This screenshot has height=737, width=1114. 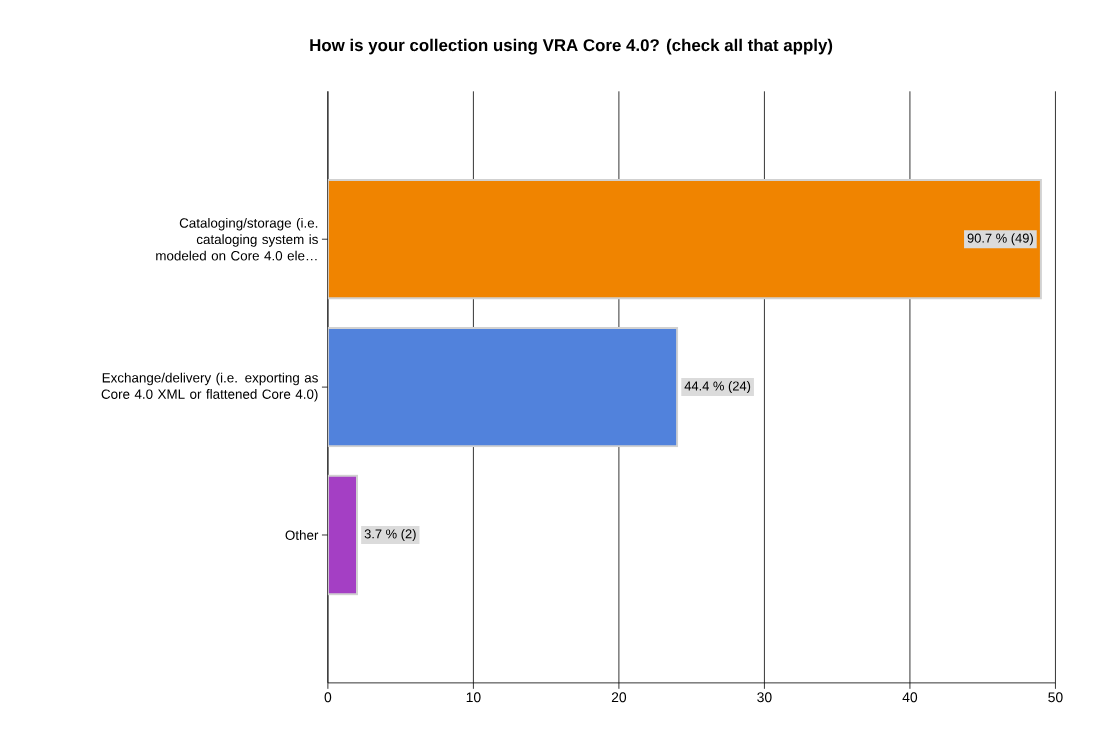 What do you see at coordinates (910, 697) in the screenshot?
I see `x-tick-label: 40` at bounding box center [910, 697].